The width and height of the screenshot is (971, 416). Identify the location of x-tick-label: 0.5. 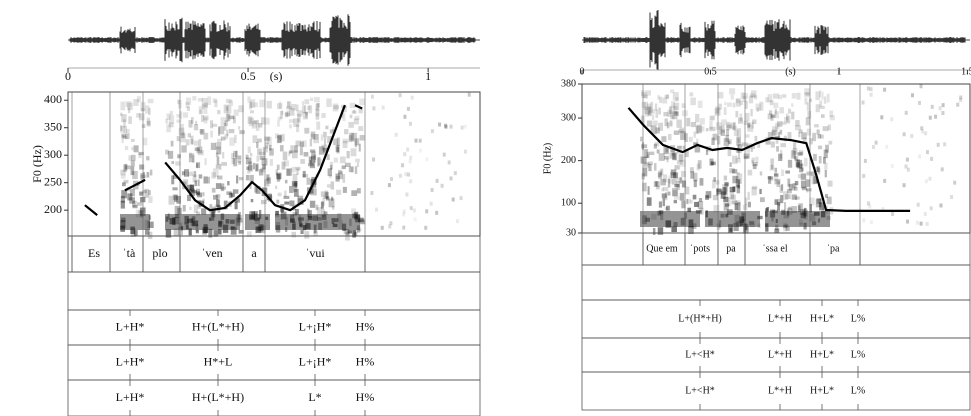
(248, 76).